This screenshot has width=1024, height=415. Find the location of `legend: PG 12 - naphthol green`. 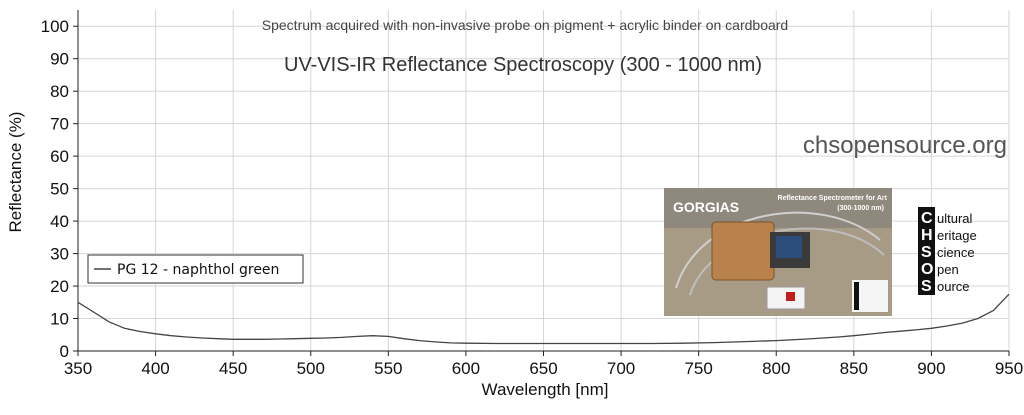

legend: PG 12 - naphthol green is located at coordinates (195, 269).